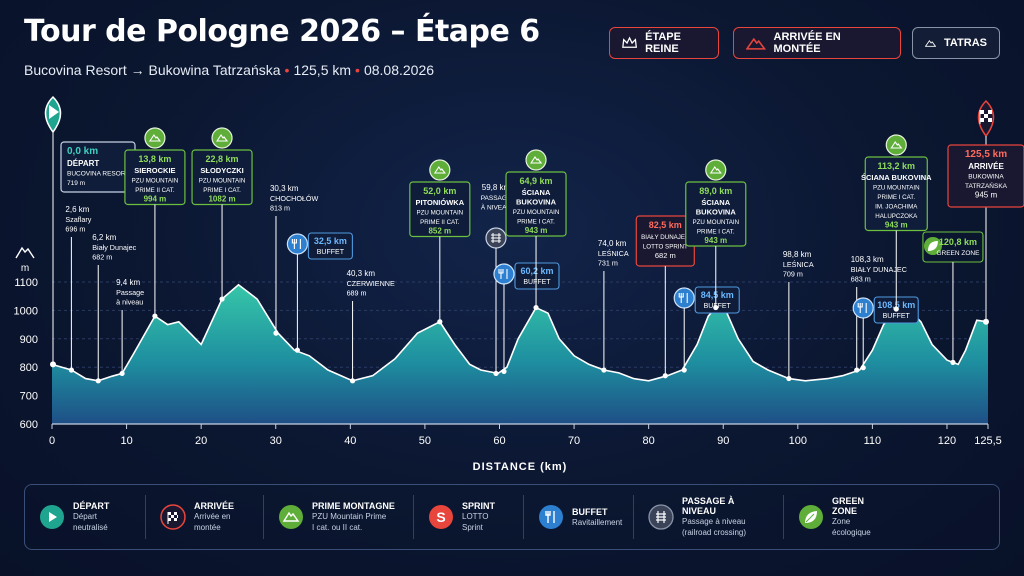  I want to click on annotation-km: 0,0 km, so click(82, 151).